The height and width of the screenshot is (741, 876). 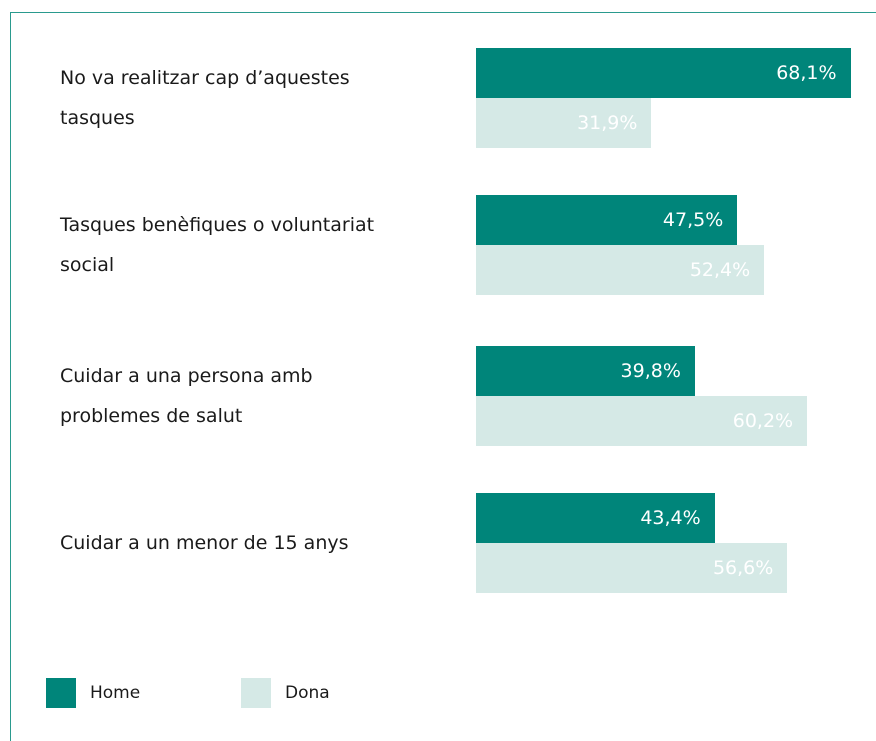 What do you see at coordinates (307, 693) in the screenshot?
I see `legend-label: Dona` at bounding box center [307, 693].